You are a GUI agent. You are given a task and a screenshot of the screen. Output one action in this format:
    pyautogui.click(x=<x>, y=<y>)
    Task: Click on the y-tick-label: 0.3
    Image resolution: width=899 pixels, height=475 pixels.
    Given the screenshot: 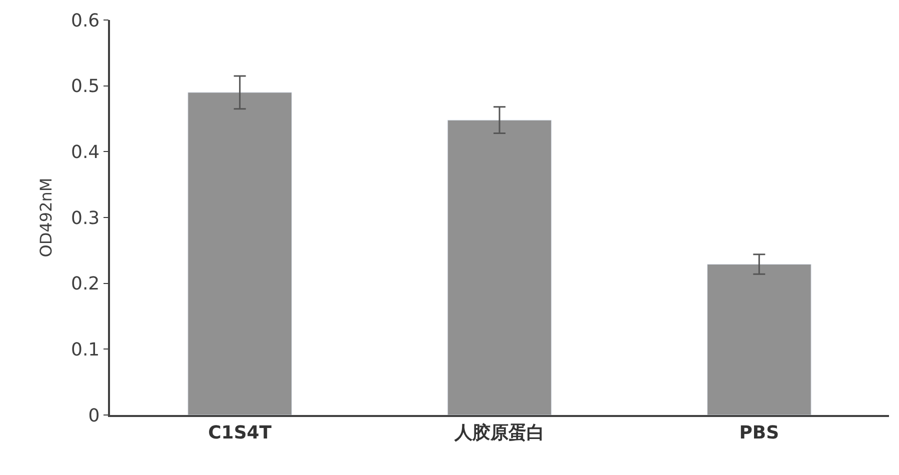 What is the action you would take?
    pyautogui.click(x=85, y=218)
    